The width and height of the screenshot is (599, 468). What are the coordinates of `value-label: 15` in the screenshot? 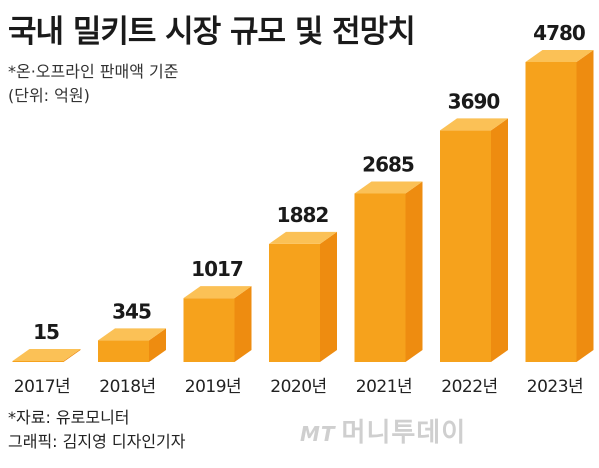 It's located at (46, 332).